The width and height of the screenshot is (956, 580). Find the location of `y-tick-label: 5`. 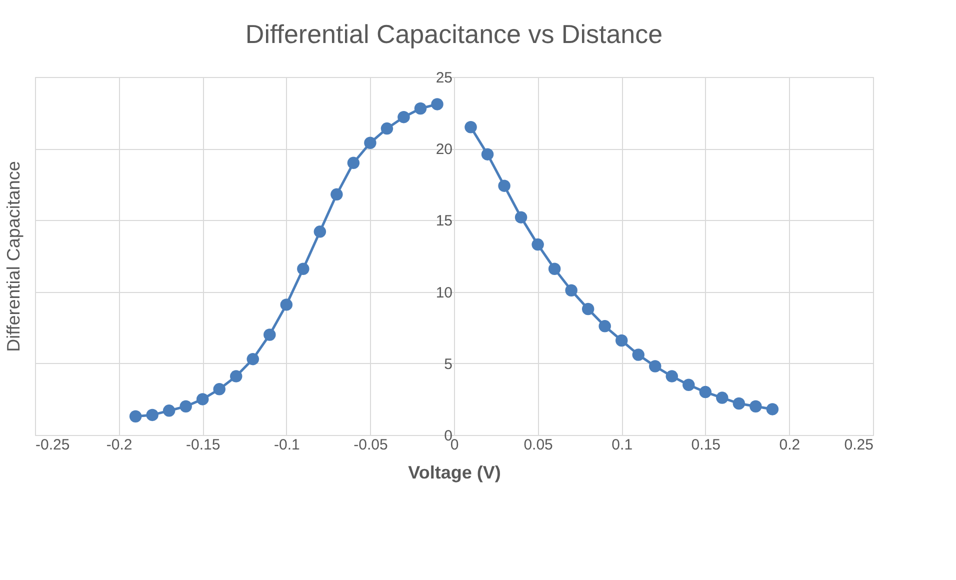

y-tick-label: 5 is located at coordinates (448, 364).